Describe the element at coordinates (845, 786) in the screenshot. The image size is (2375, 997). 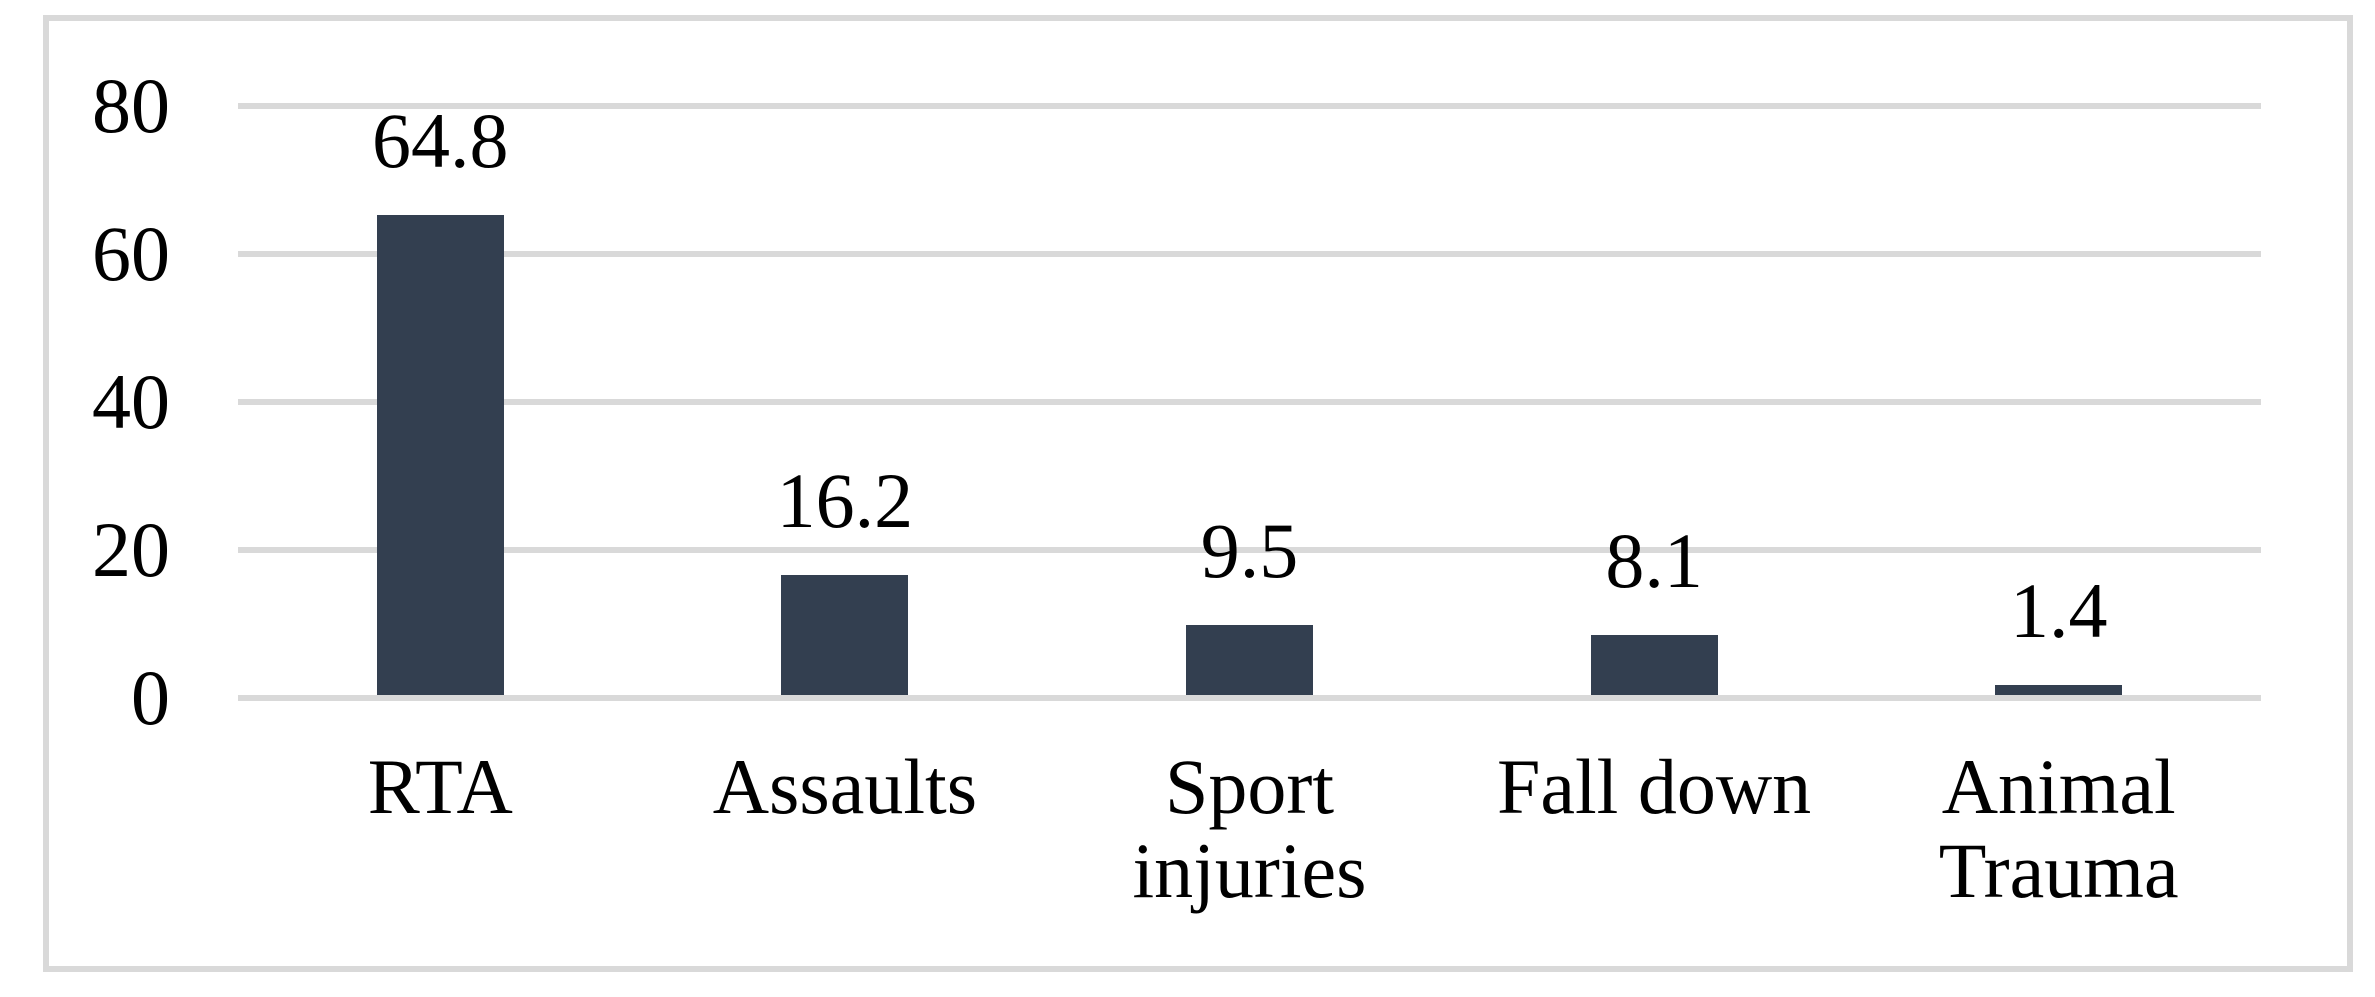
I see `category-label-assaults: Assaults` at that location.